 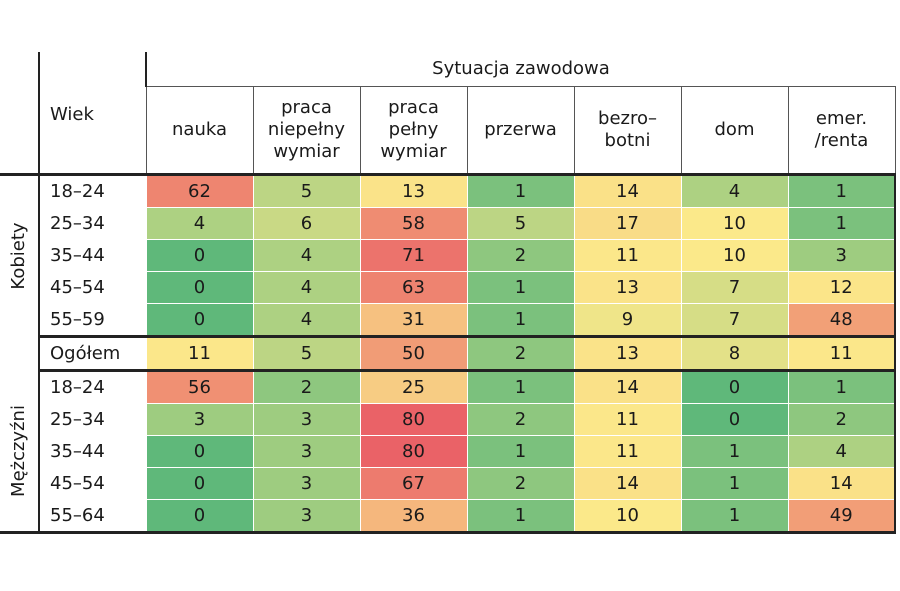 I want to click on table-row: 55–59 0 4 31 1 9 7 48, so click(x=448, y=320).